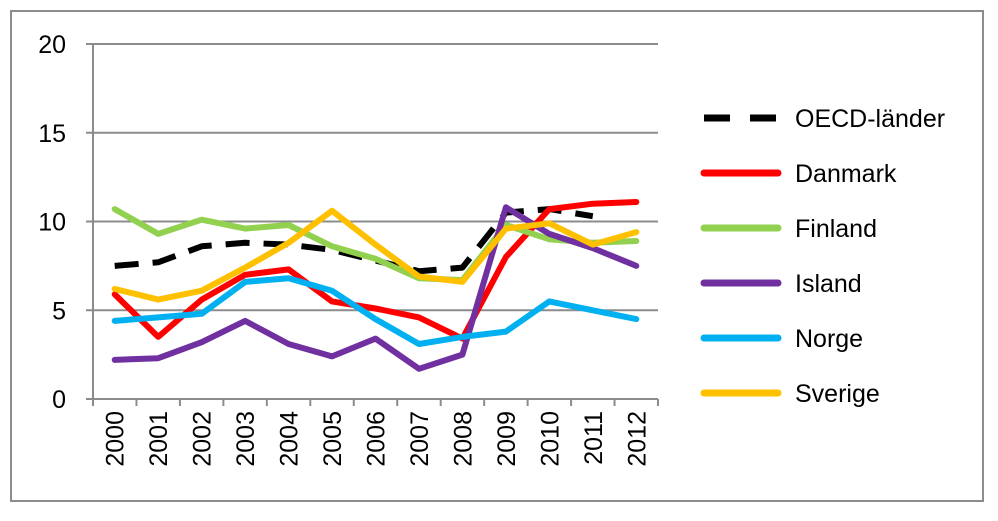  What do you see at coordinates (828, 284) in the screenshot?
I see `legend-label: Island` at bounding box center [828, 284].